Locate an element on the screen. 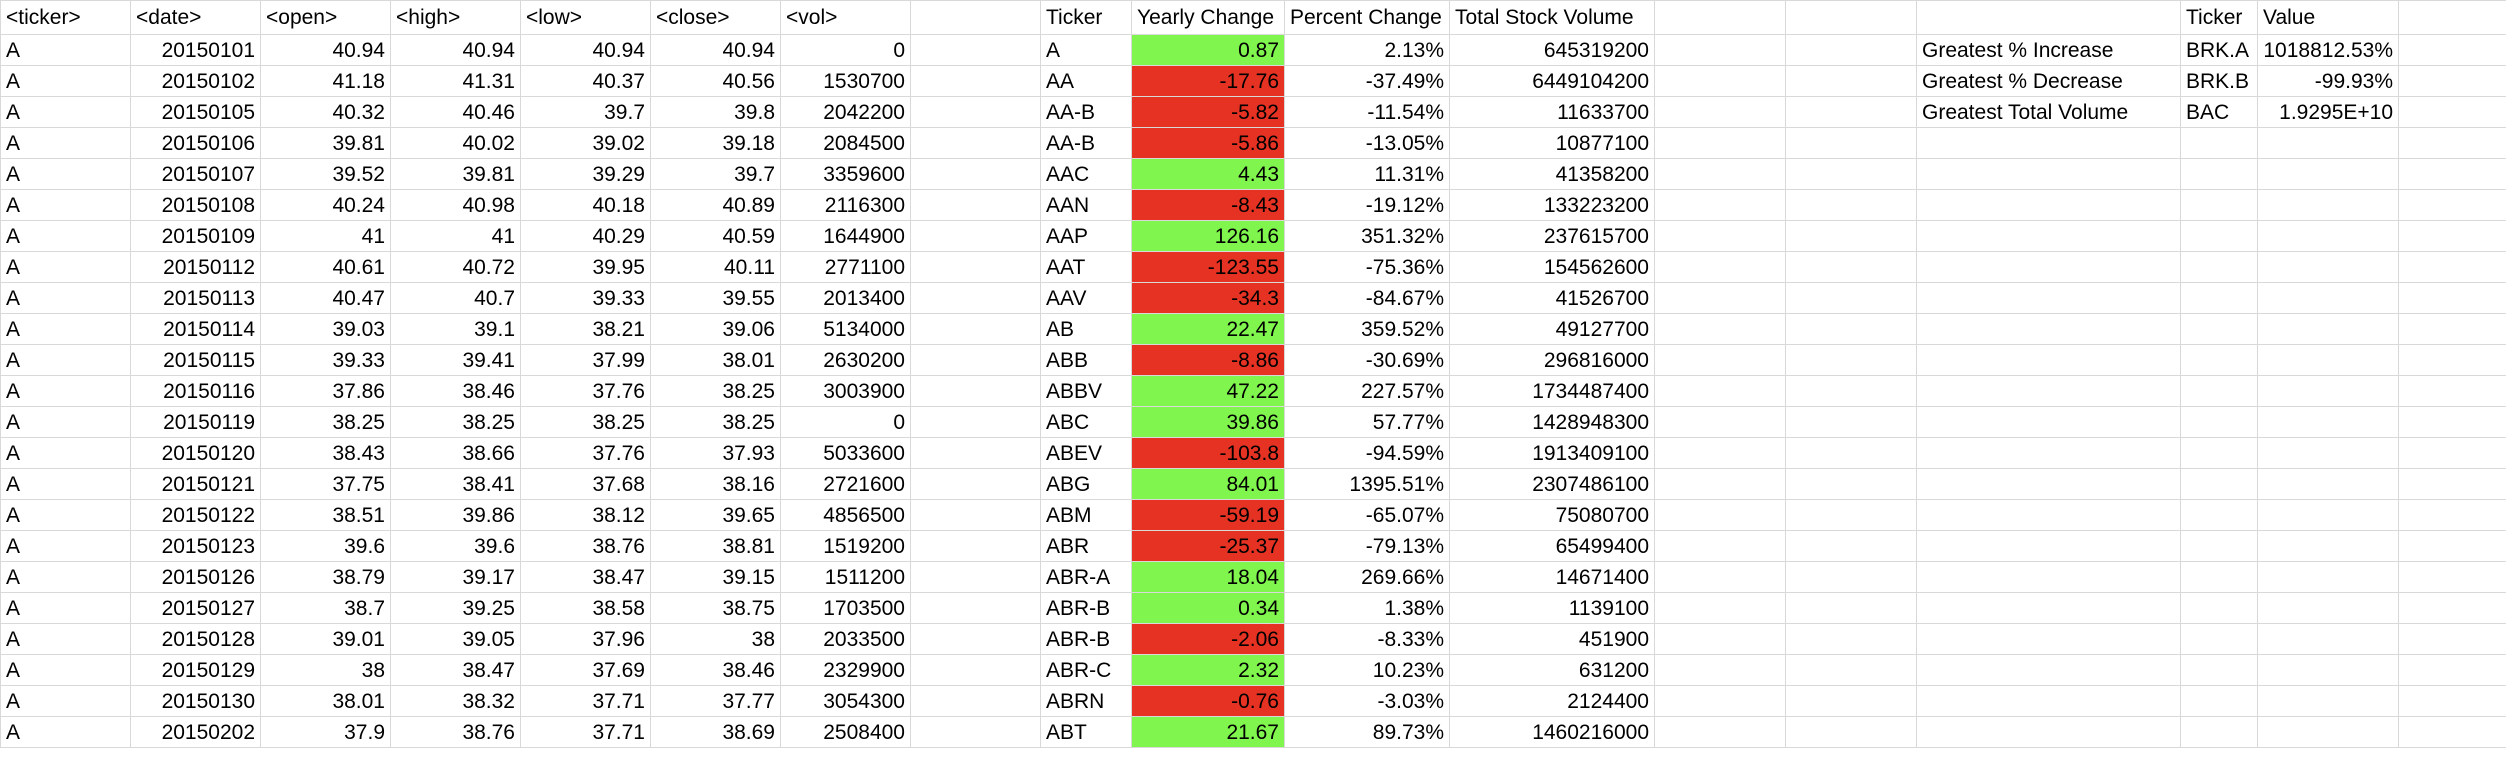 This screenshot has height=770, width=2506. greatest-header-cell: Value is located at coordinates (2328, 17).